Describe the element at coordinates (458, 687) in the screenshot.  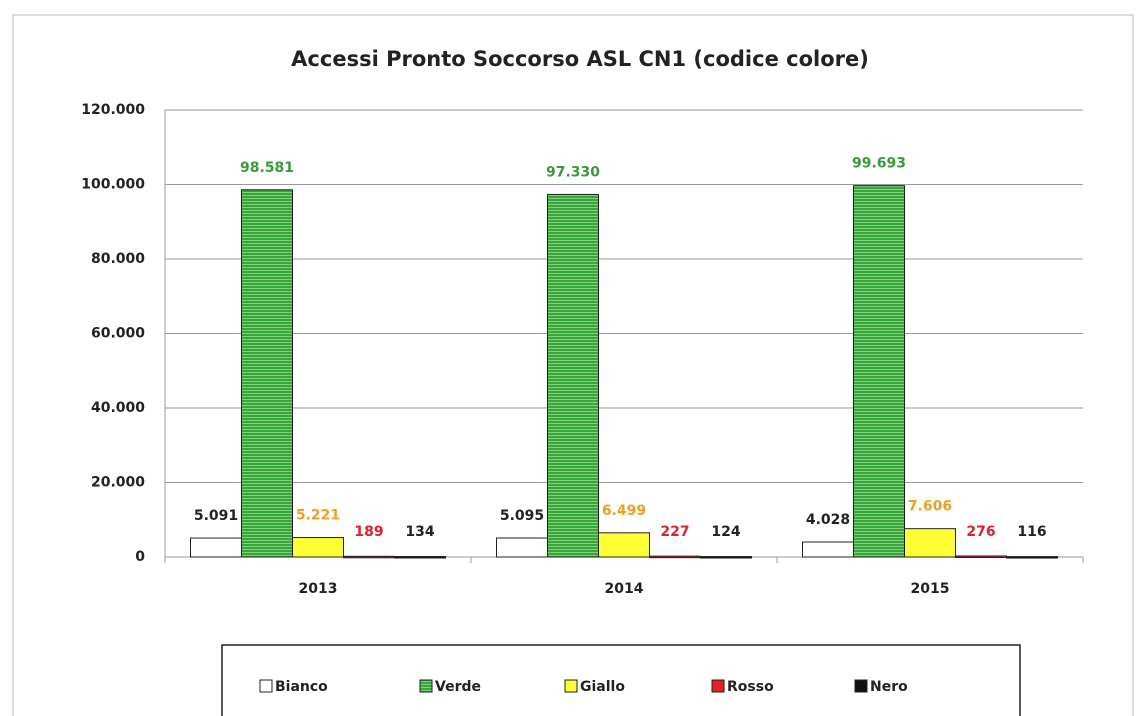
I see `legend-label: Verde` at that location.